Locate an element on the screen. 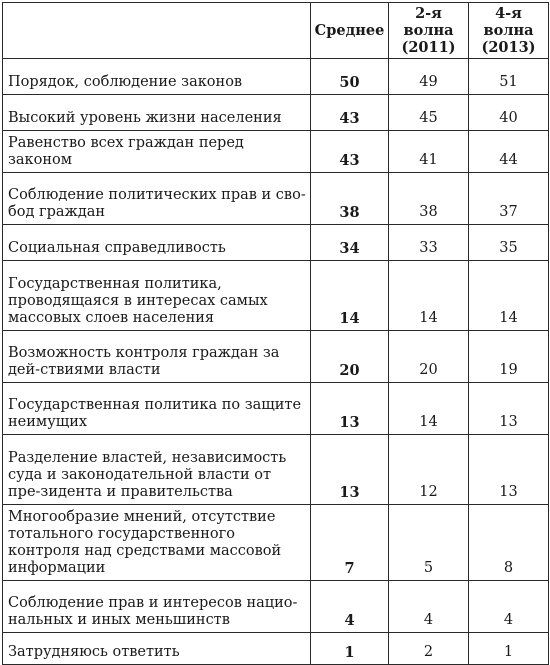  row-average: 20 is located at coordinates (349, 356).